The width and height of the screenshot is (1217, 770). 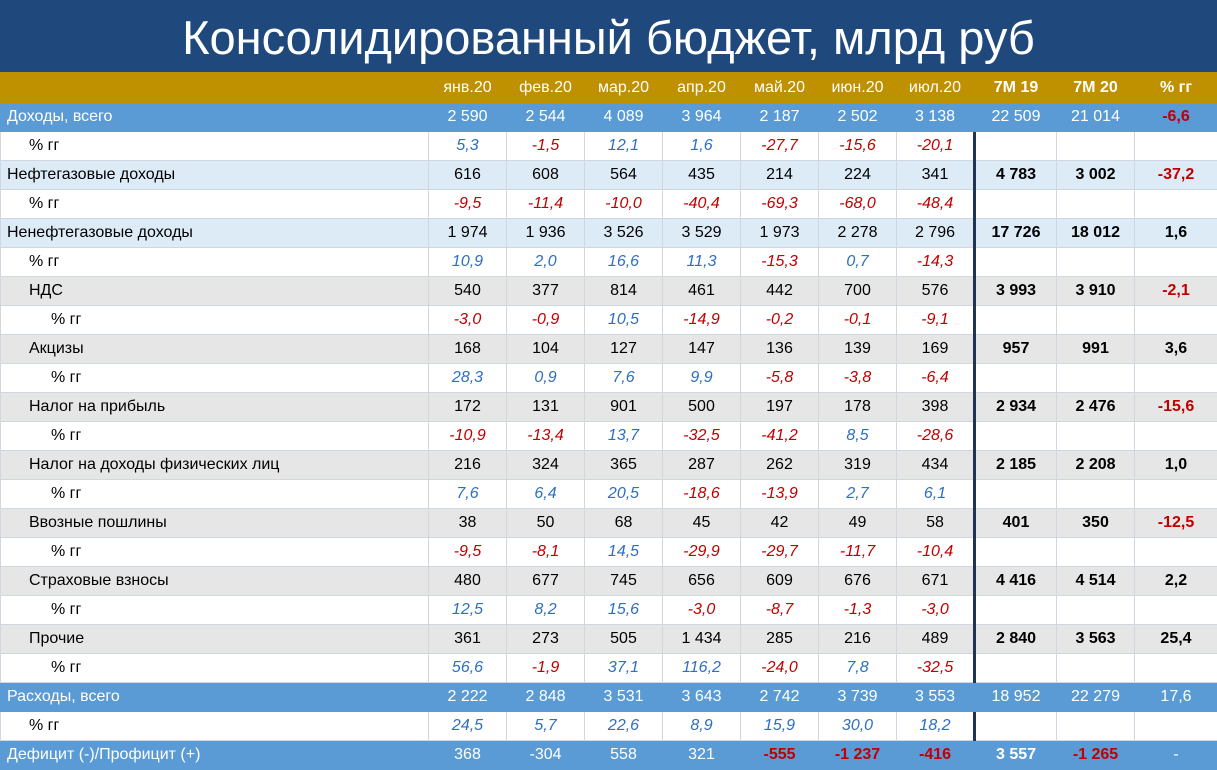 I want to click on cell: 401, so click(x=1015, y=523).